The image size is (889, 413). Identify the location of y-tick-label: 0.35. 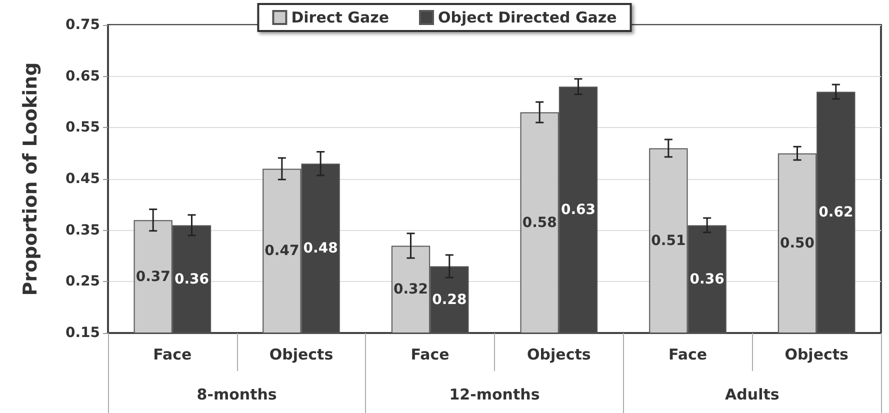
(82, 230).